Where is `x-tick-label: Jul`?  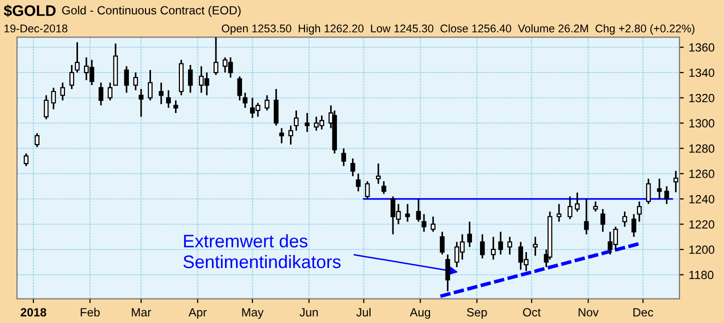
x-tick-label: Jul is located at coordinates (363, 312).